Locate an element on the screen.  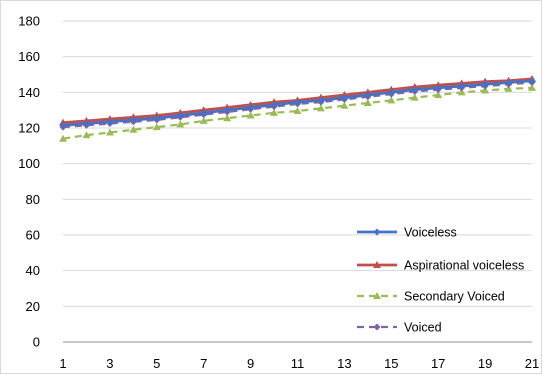
x-tick-label: 21 is located at coordinates (532, 363).